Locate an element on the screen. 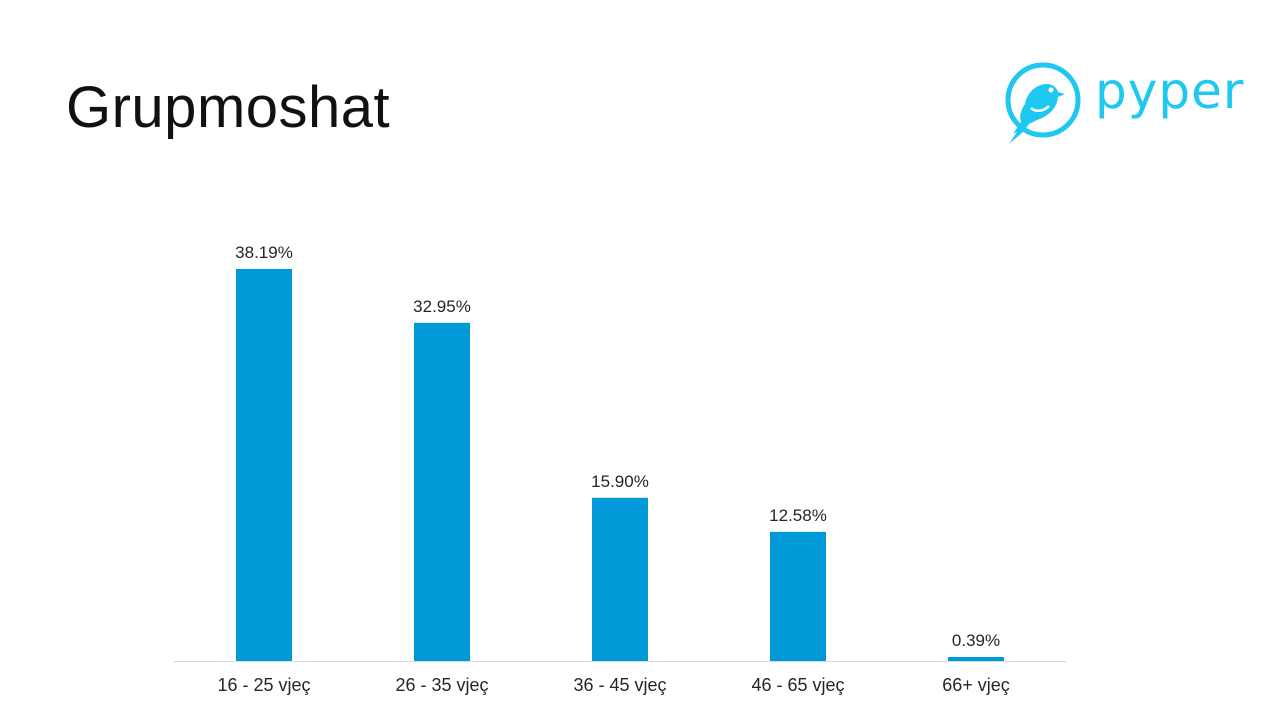 Image resolution: width=1280 pixels, height=720 pixels. x-tick-label-3: 36 - 45 vjeç is located at coordinates (619, 685).